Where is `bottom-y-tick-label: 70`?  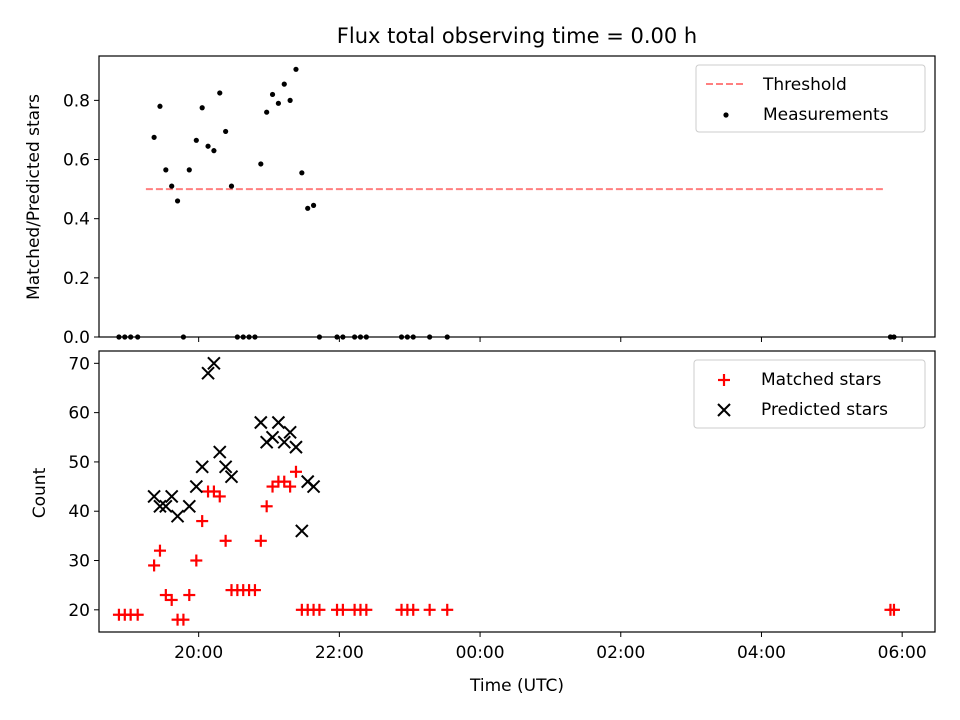 bottom-y-tick-label: 70 is located at coordinates (79, 364).